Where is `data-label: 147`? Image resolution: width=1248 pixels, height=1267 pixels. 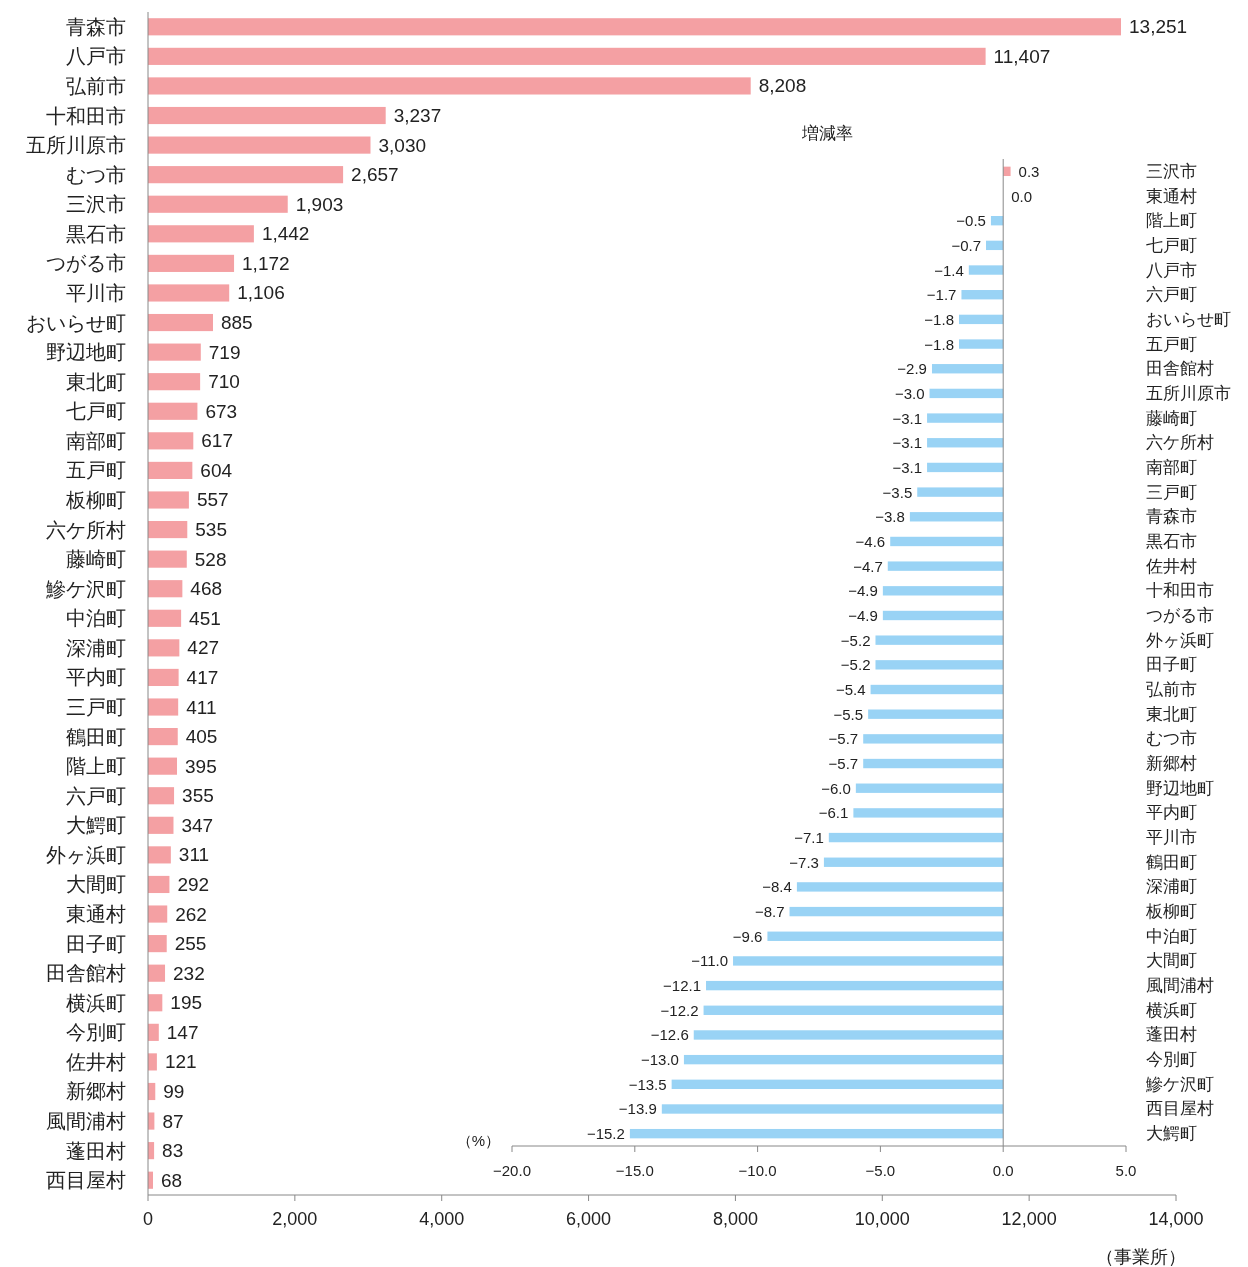 data-label: 147 is located at coordinates (182, 1032).